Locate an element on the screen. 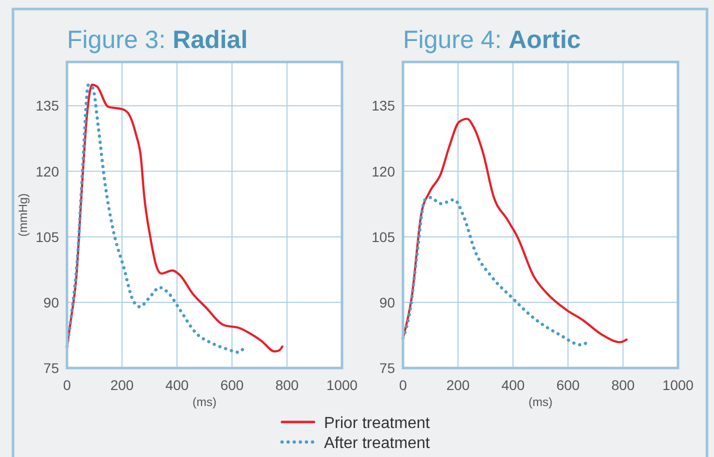 The height and width of the screenshot is (457, 714). legend-label: Prior treatment is located at coordinates (377, 423).